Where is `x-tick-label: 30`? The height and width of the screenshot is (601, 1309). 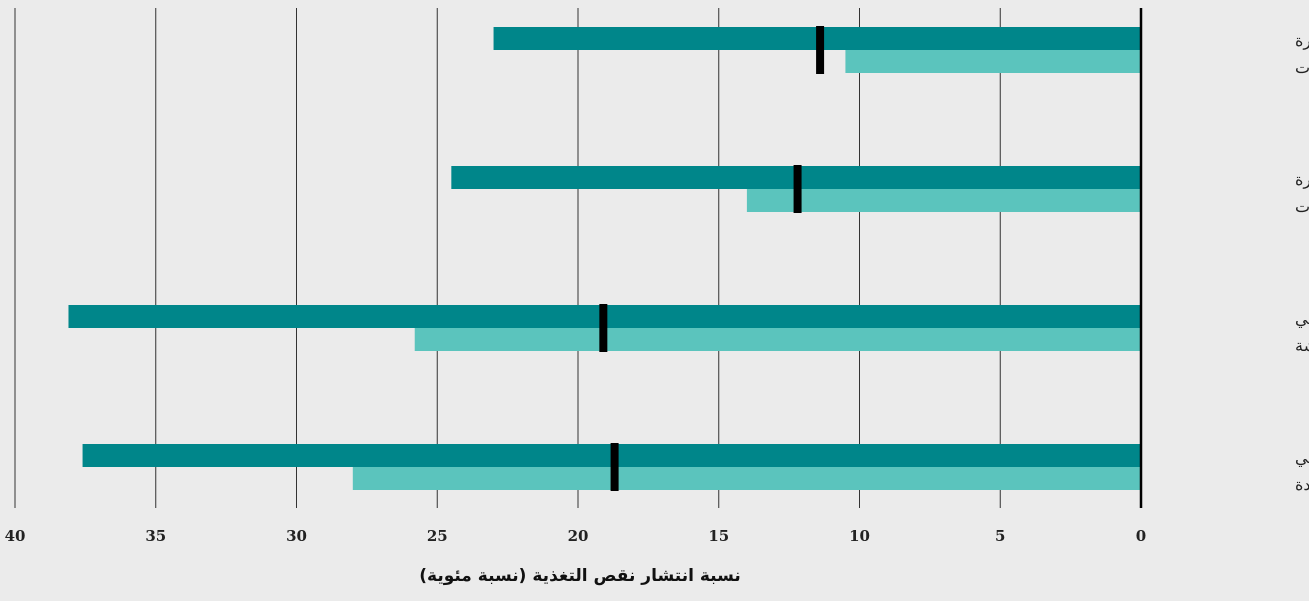 x-tick-label: 30 is located at coordinates (296, 536).